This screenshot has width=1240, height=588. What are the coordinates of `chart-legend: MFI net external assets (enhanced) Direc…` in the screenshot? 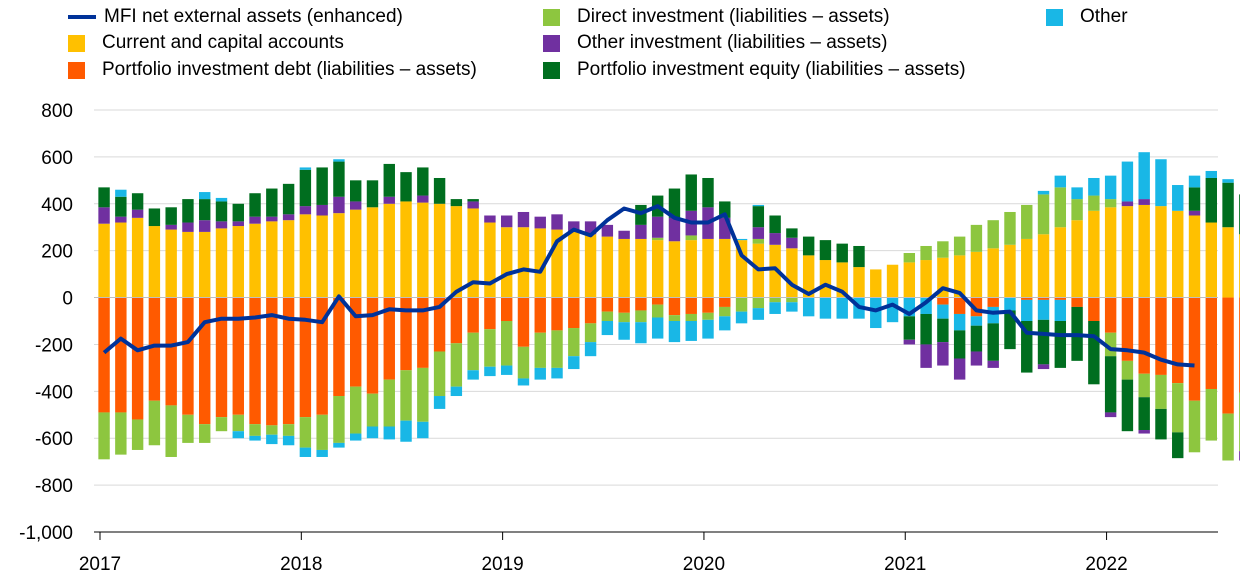 It's located at (620, 46).